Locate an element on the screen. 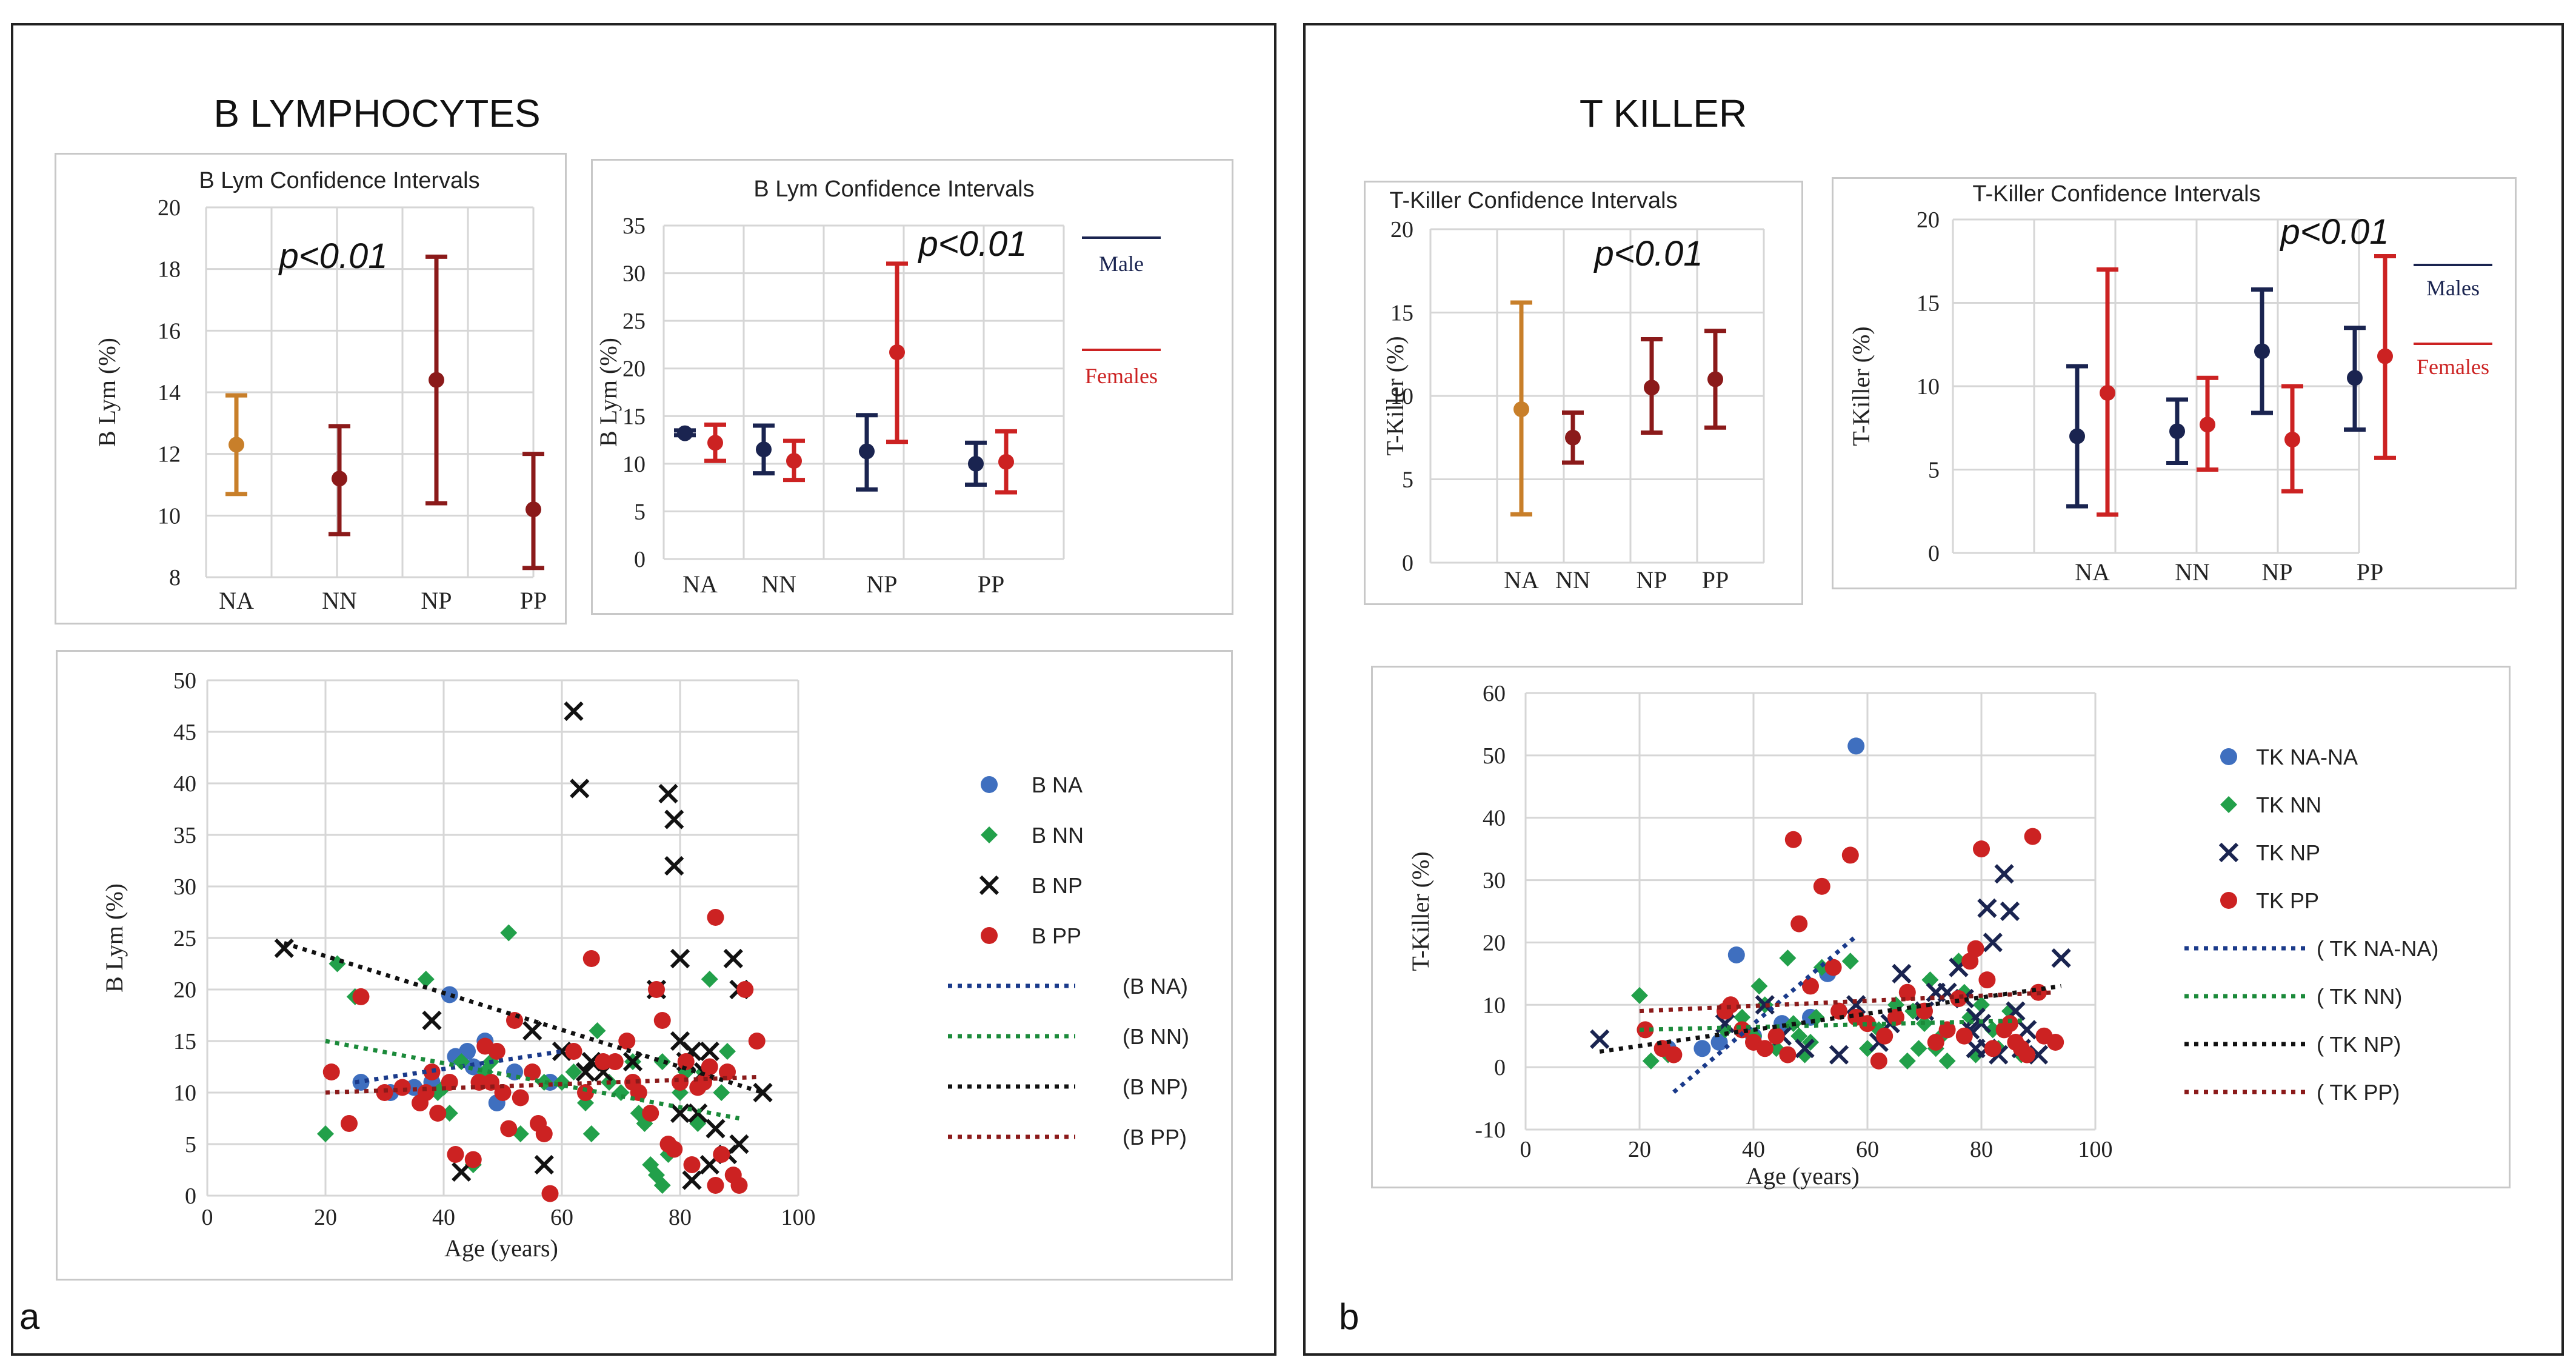 The image size is (2576, 1363). x-tick-label: 60 is located at coordinates (561, 1217).